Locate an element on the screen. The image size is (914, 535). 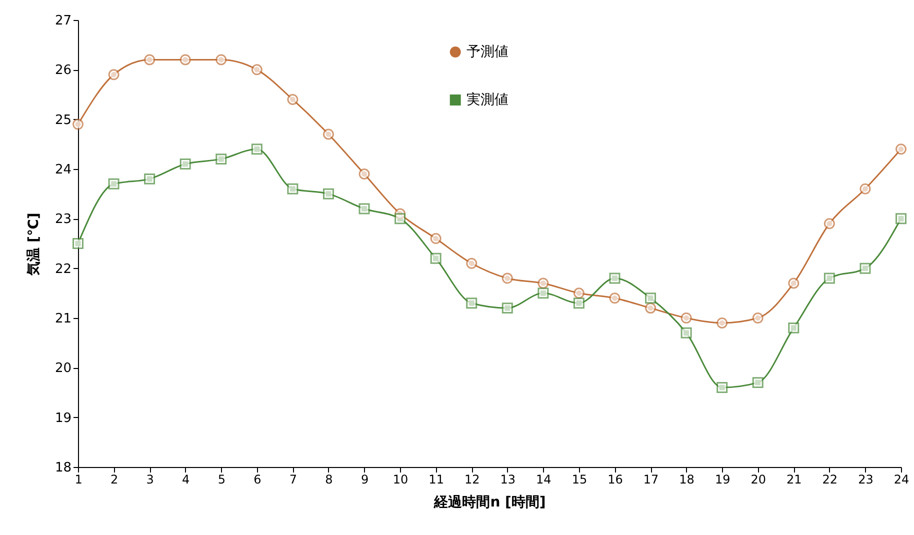
y-tick-label: 22 is located at coordinates (63, 269).